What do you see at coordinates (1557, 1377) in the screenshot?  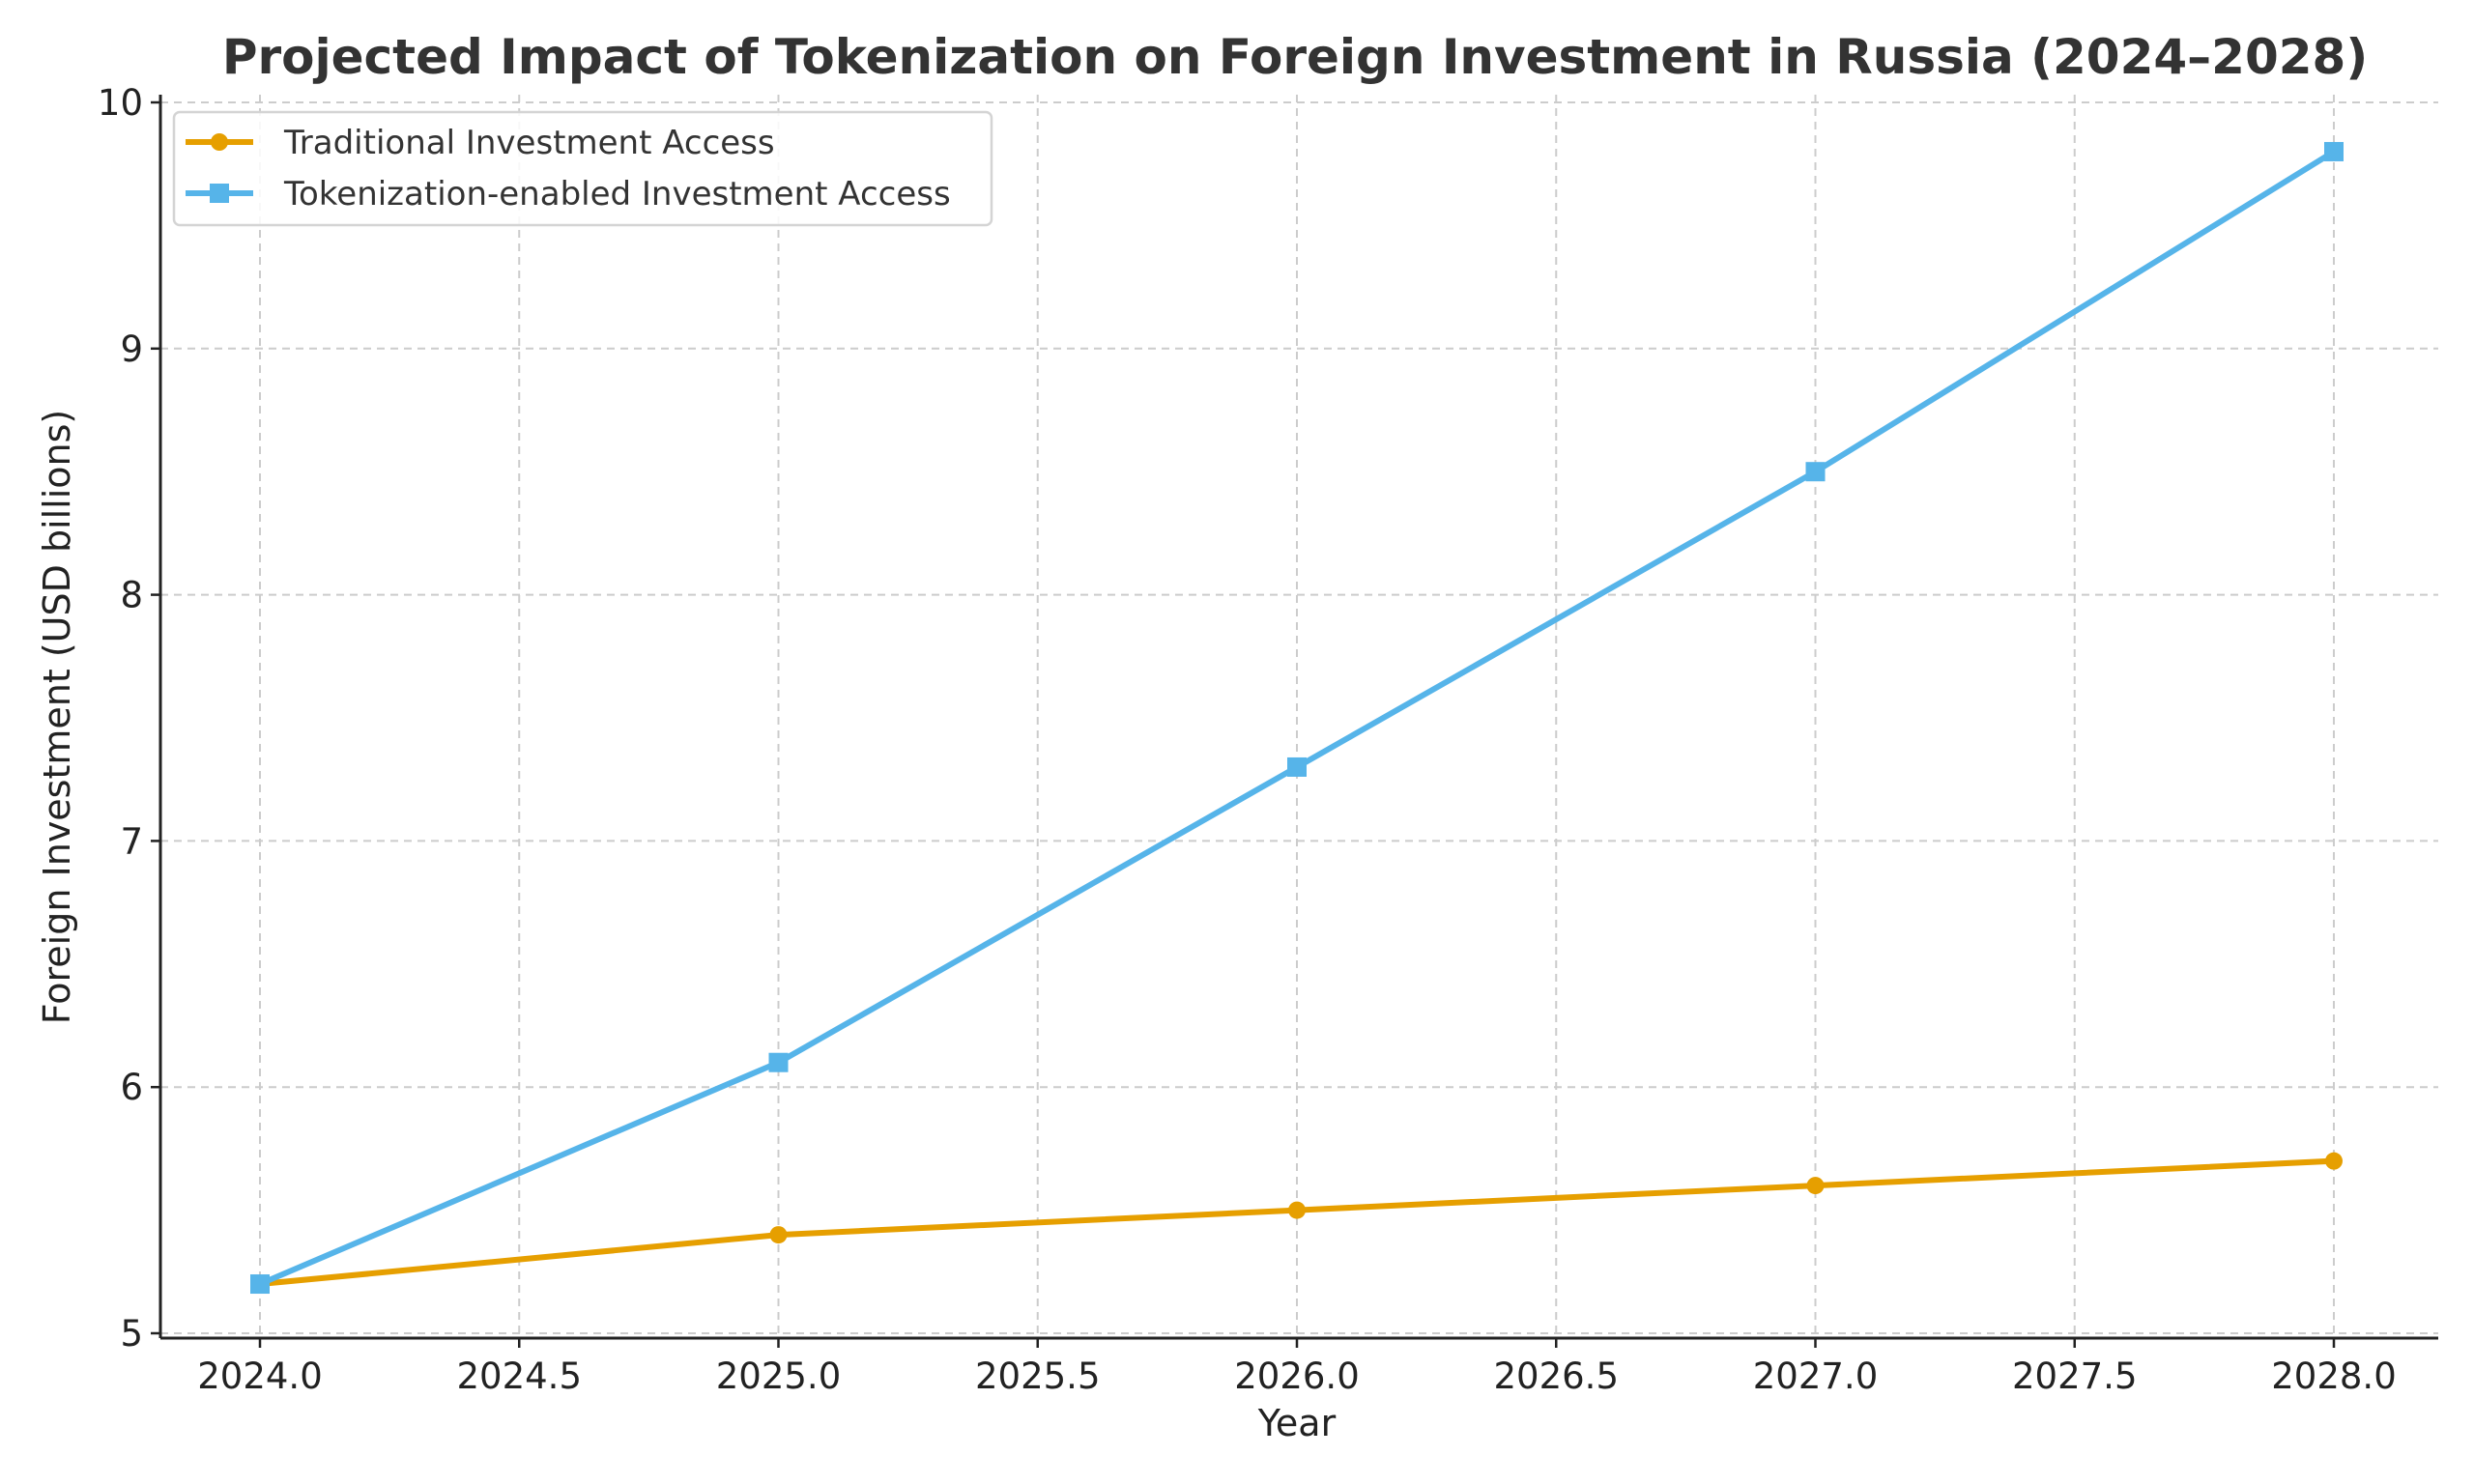 I see `x-tick-label: 2026.5` at bounding box center [1557, 1377].